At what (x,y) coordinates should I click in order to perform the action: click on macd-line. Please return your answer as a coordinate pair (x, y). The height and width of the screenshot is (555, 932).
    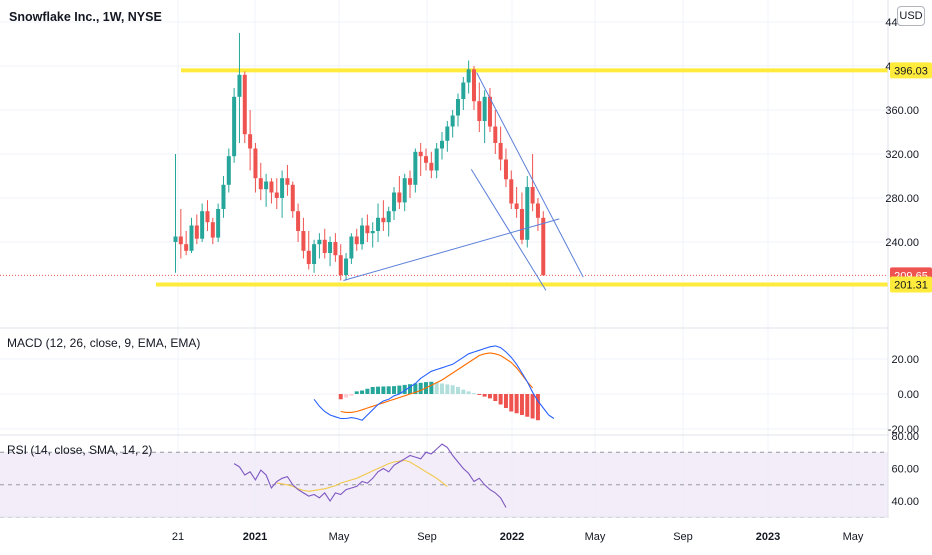
    Looking at the image, I should click on (434, 383).